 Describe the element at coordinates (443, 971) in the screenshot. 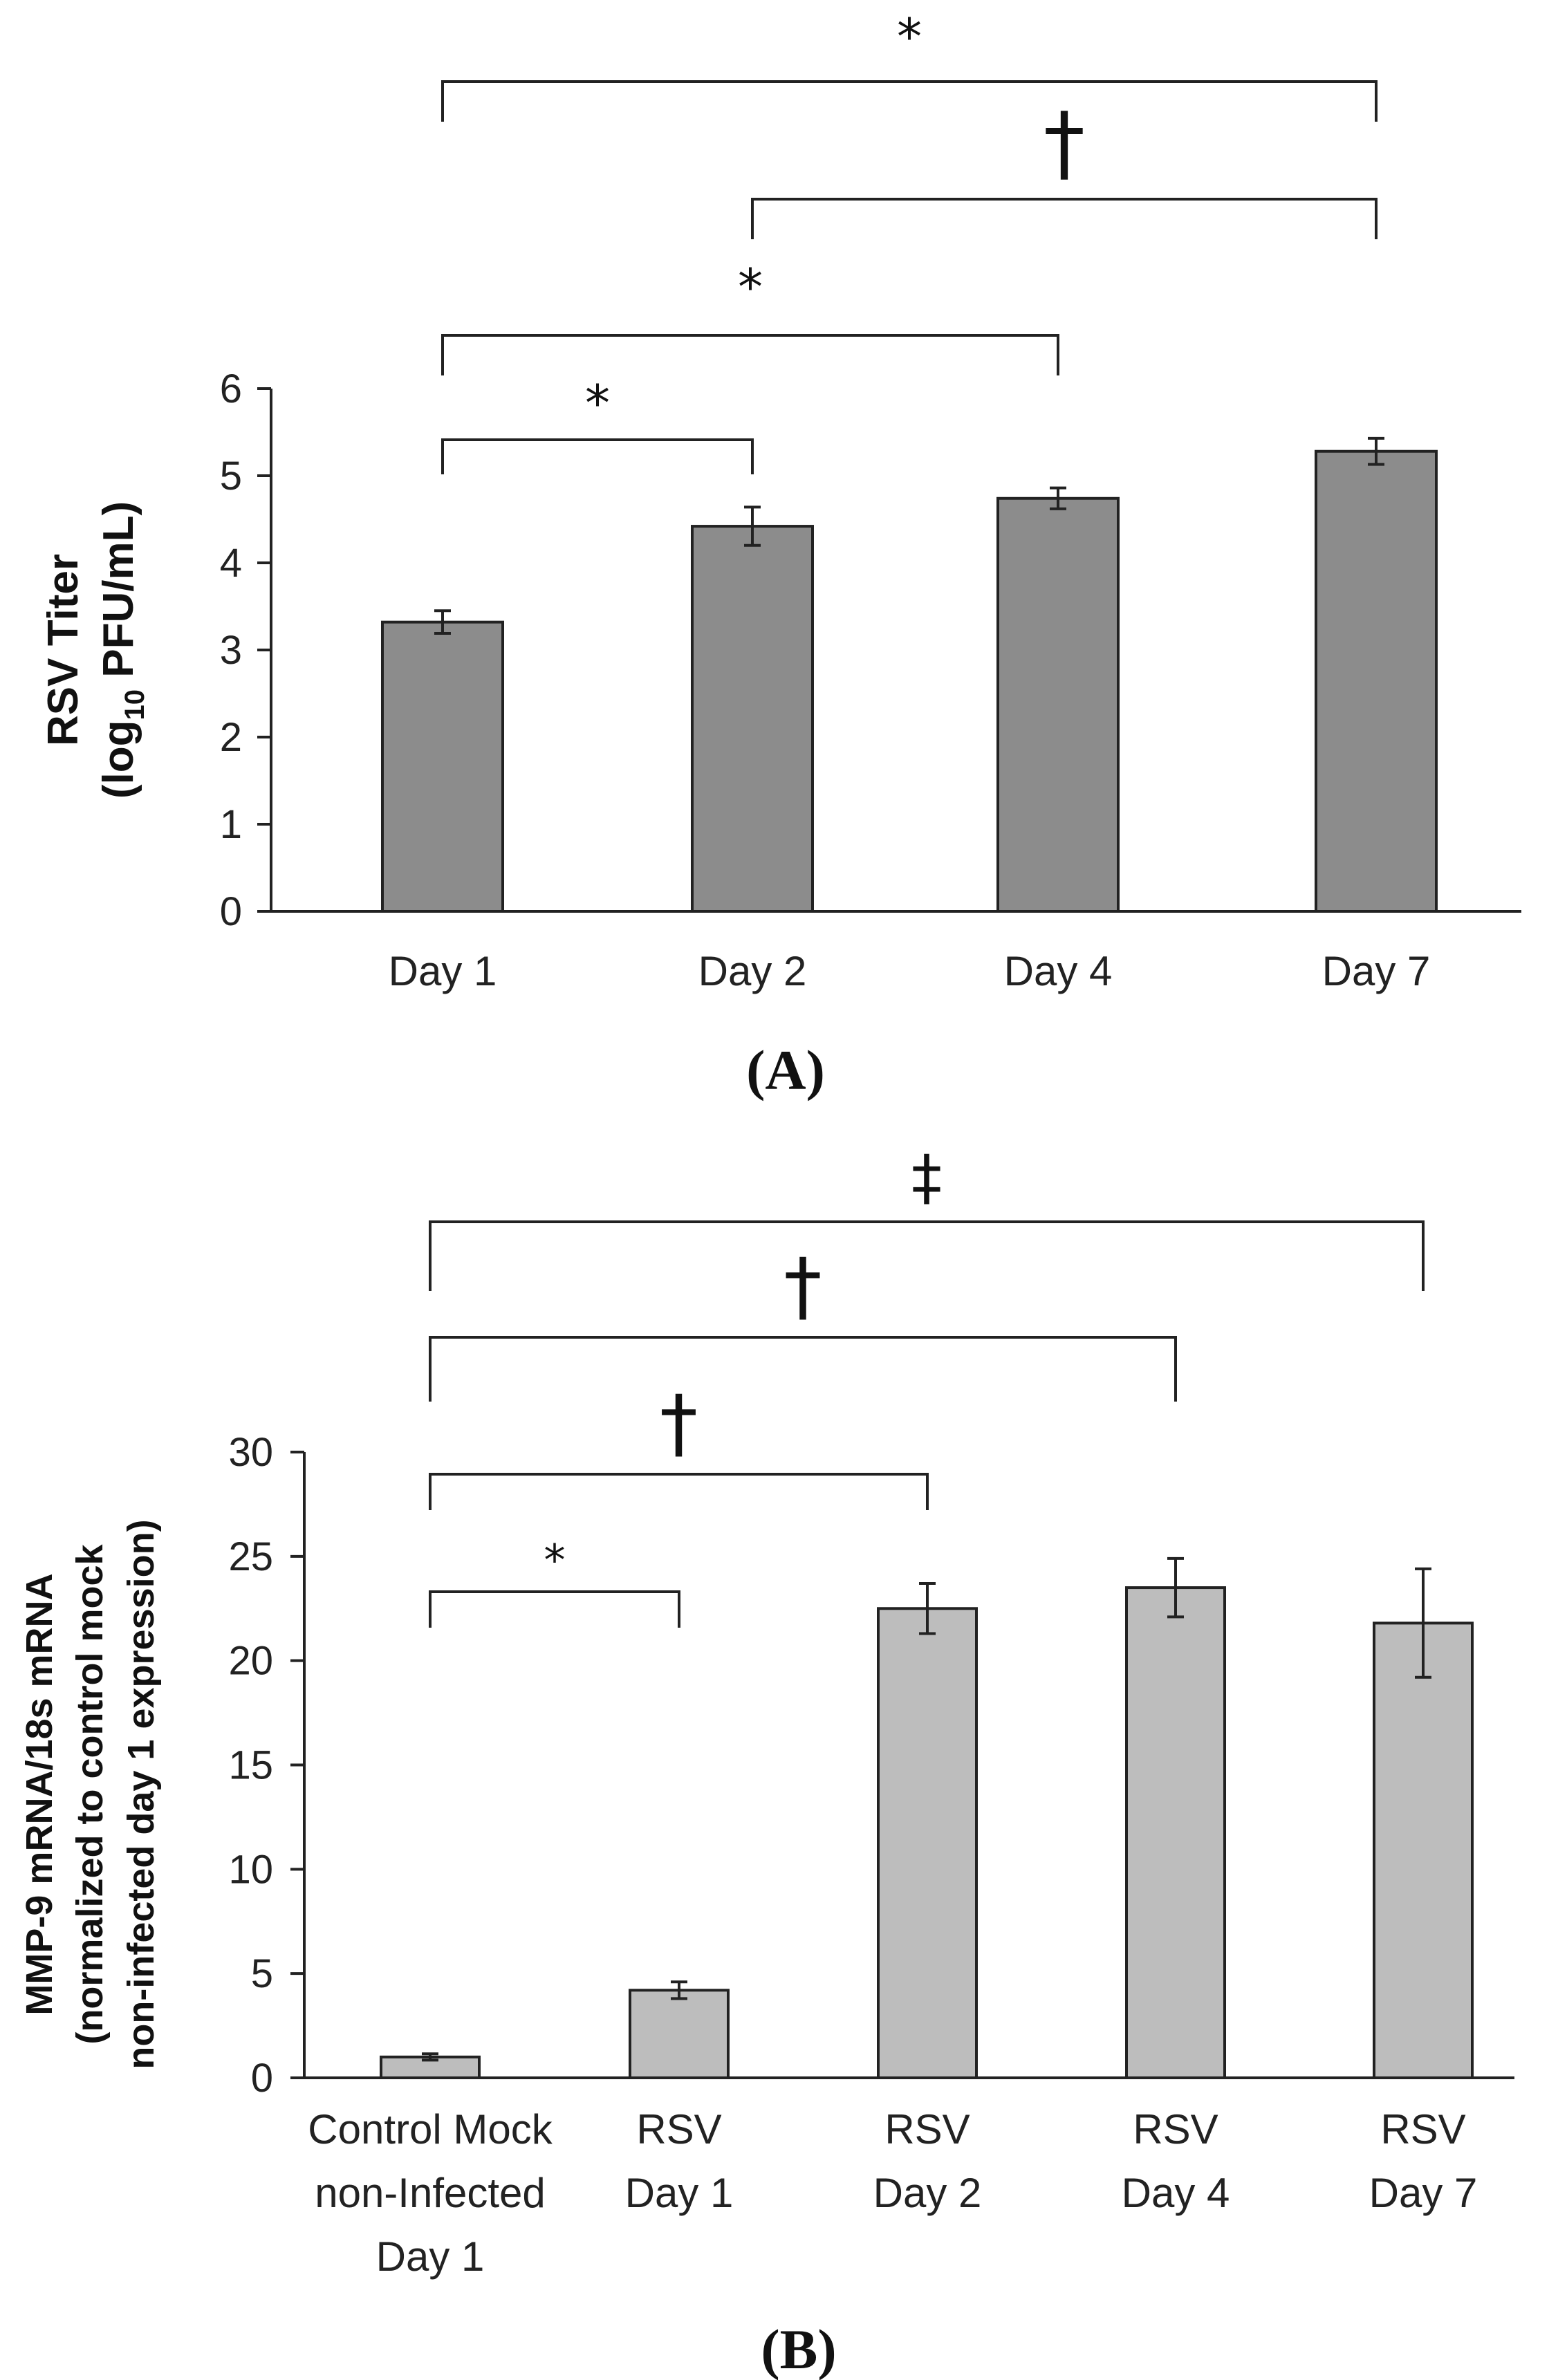

I see `panel-a-category-label: Day 1` at that location.